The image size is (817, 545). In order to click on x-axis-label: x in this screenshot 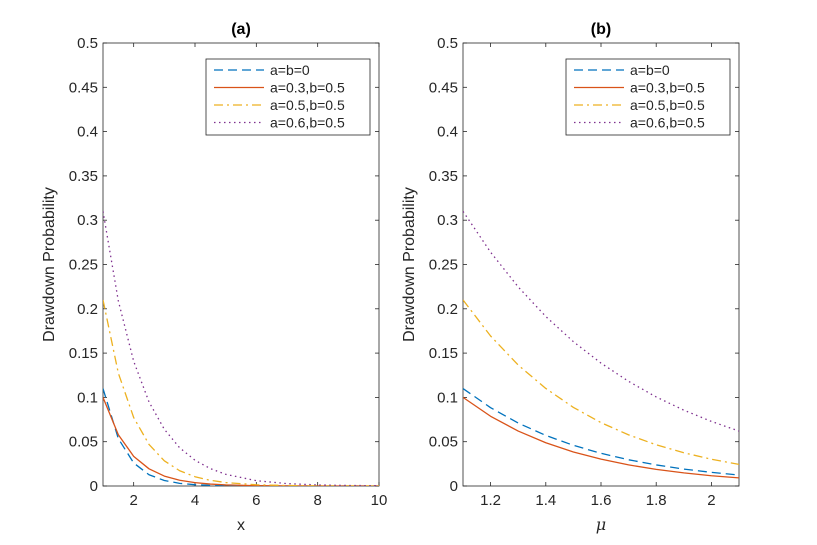, I will do `click(241, 525)`.